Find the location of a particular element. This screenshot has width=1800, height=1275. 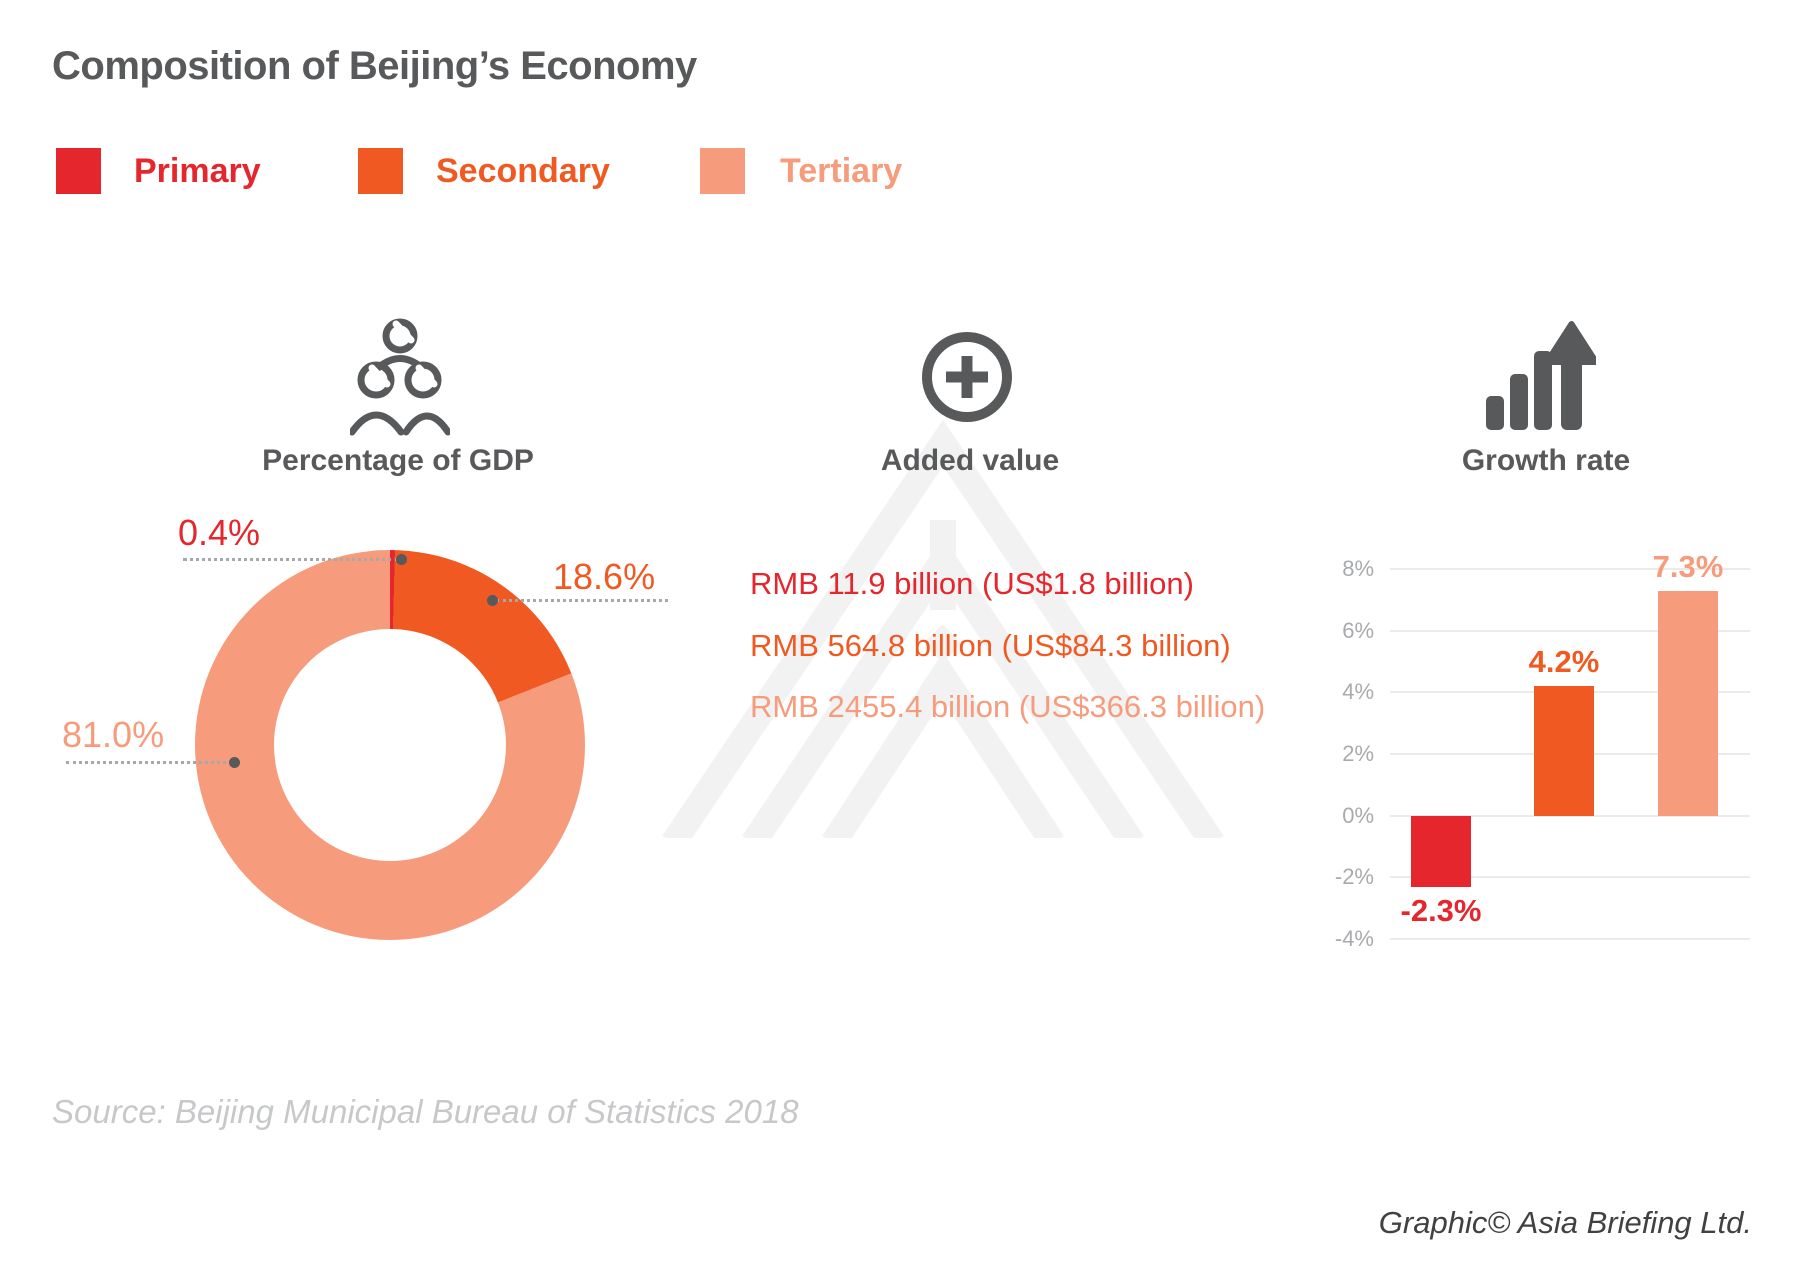

growth-bar-value-tertiary: 7.3% is located at coordinates (1688, 566).